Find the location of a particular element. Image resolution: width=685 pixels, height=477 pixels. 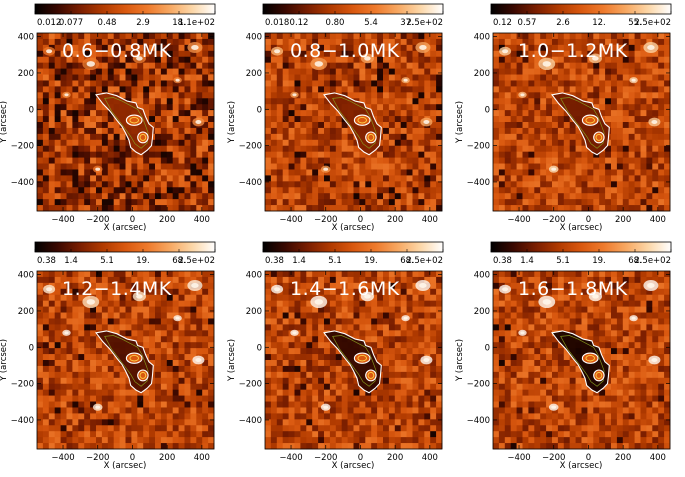

colorbar: 0.018 0.12 0.80 5.4 37.2.5e+02 is located at coordinates (353, 15).